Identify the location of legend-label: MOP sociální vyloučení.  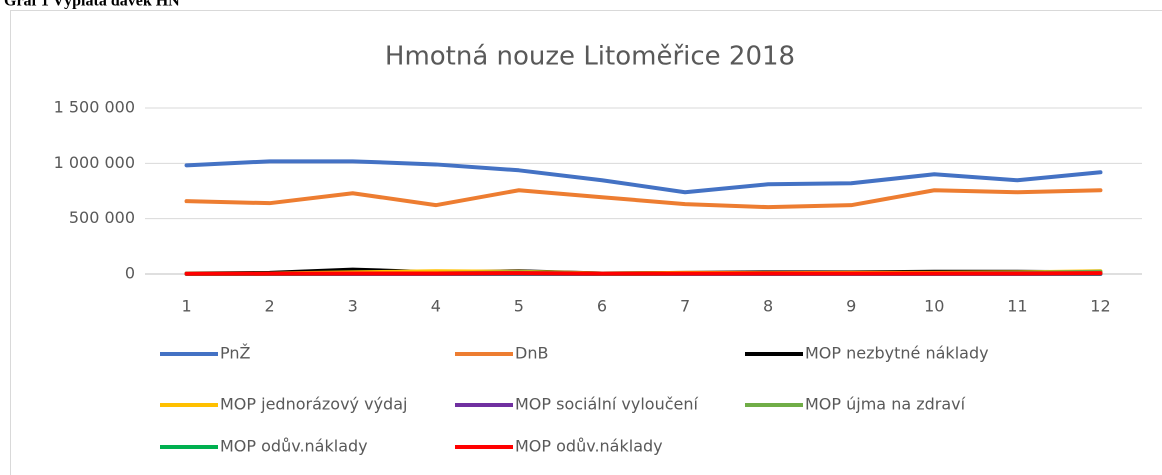
(607, 404).